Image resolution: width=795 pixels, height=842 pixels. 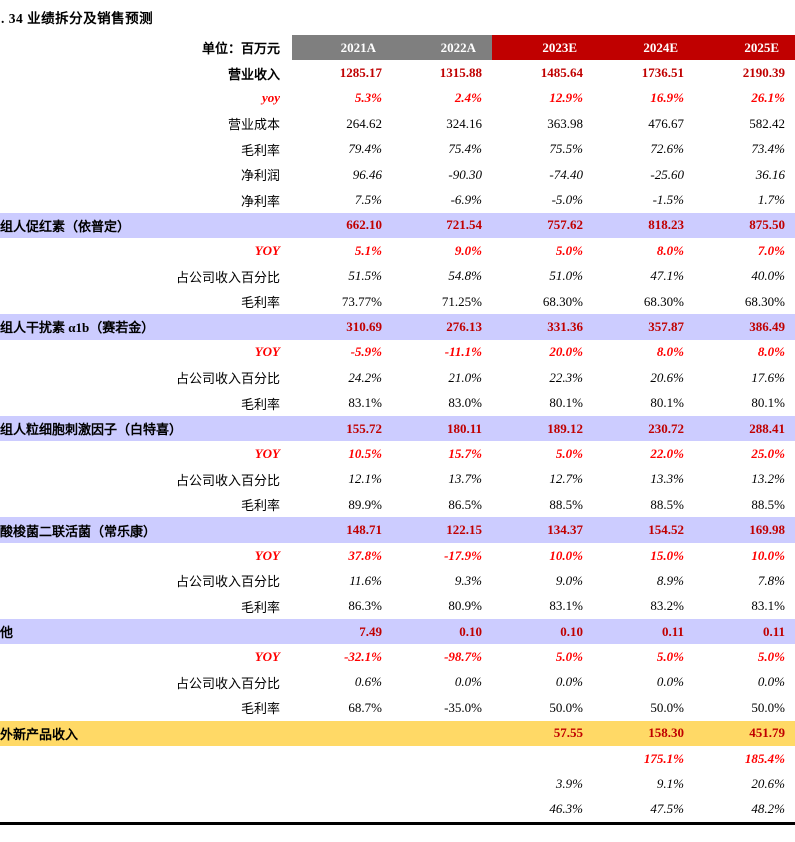 I want to click on value-cell: 21.0%, so click(x=465, y=377).